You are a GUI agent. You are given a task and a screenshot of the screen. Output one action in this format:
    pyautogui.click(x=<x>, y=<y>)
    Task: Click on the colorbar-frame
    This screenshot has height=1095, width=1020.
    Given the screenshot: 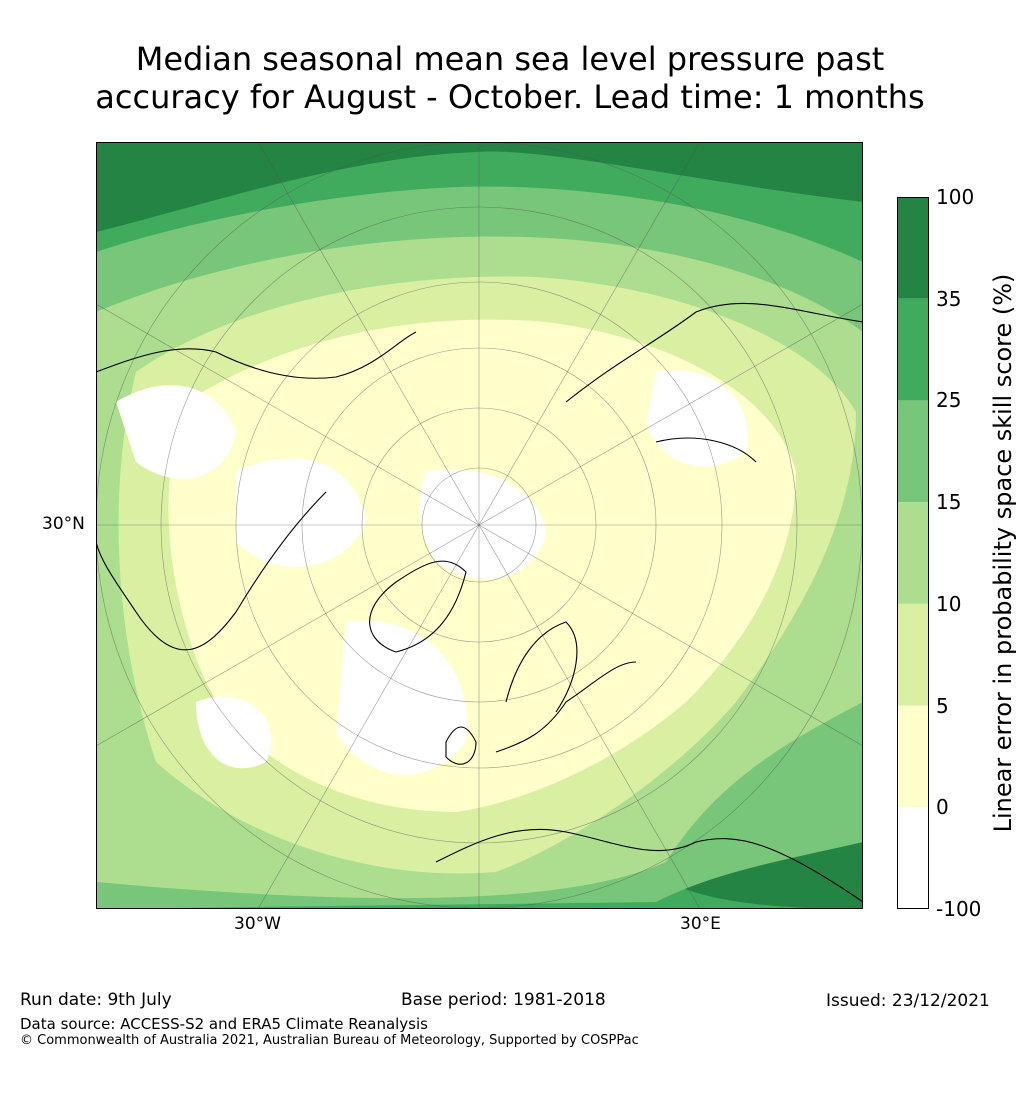 What is the action you would take?
    pyautogui.click(x=913, y=553)
    